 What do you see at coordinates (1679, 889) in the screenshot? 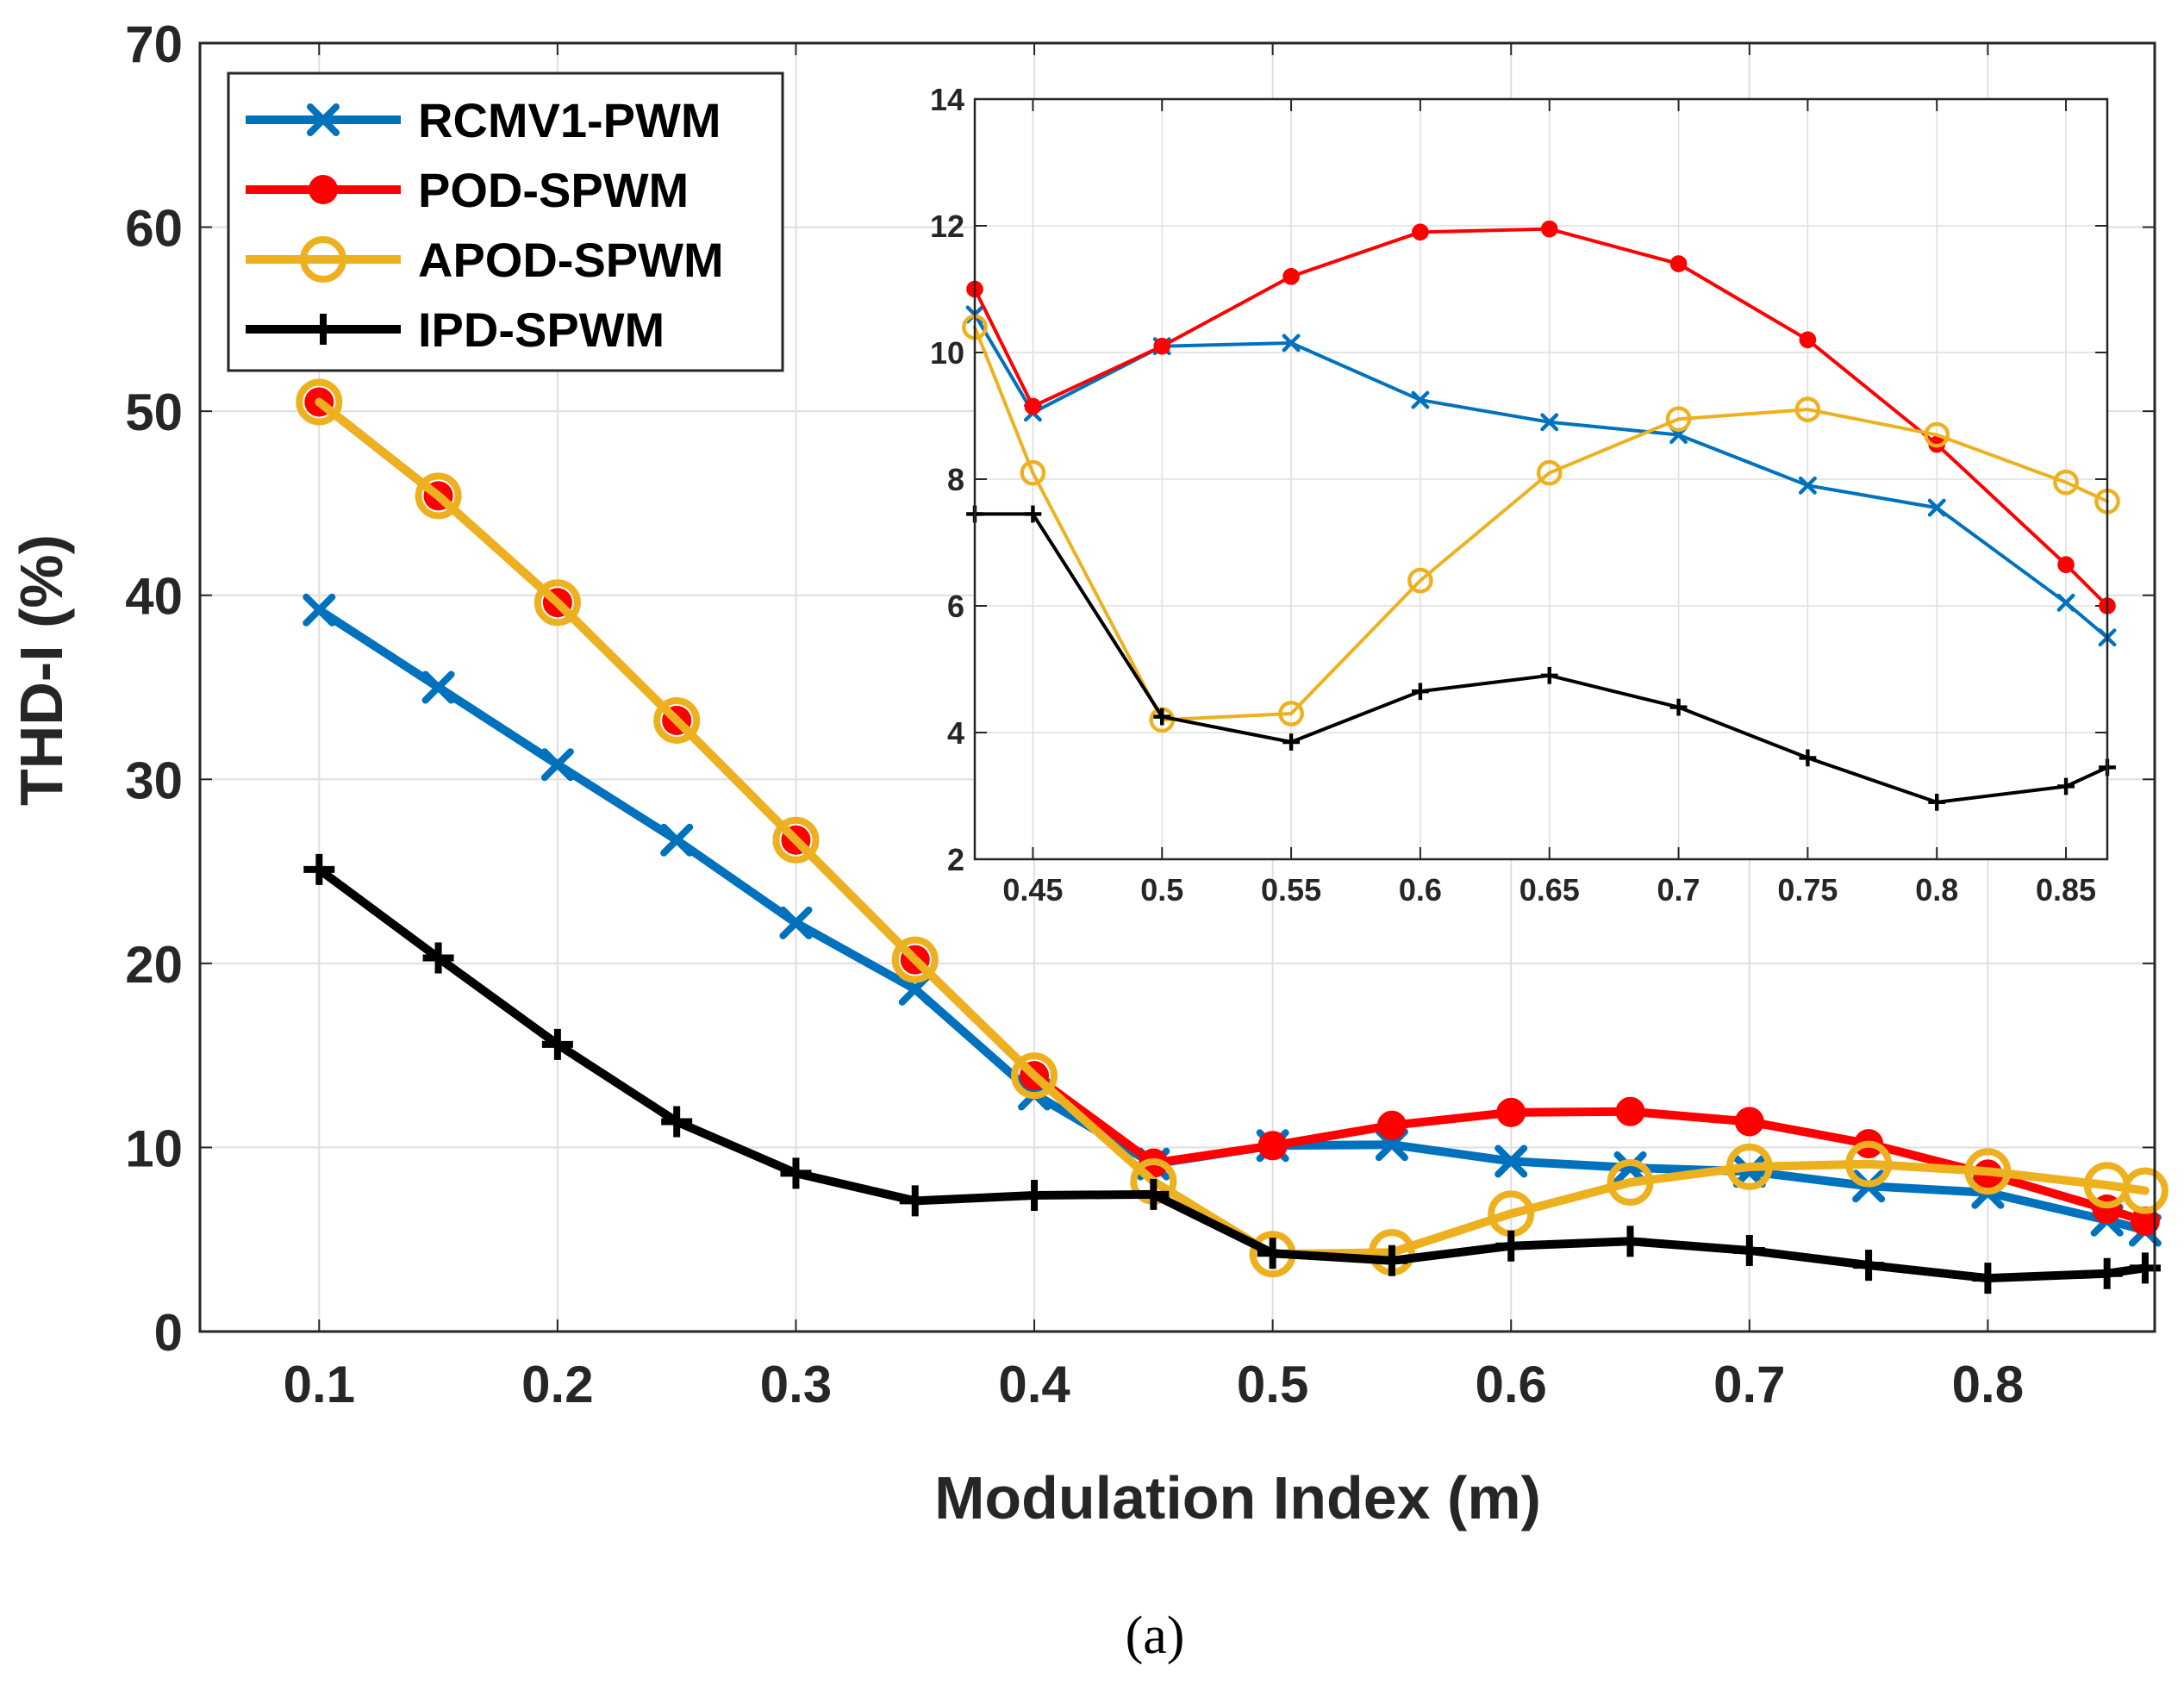
I see `inset-xtick-label: 0.7` at bounding box center [1679, 889].